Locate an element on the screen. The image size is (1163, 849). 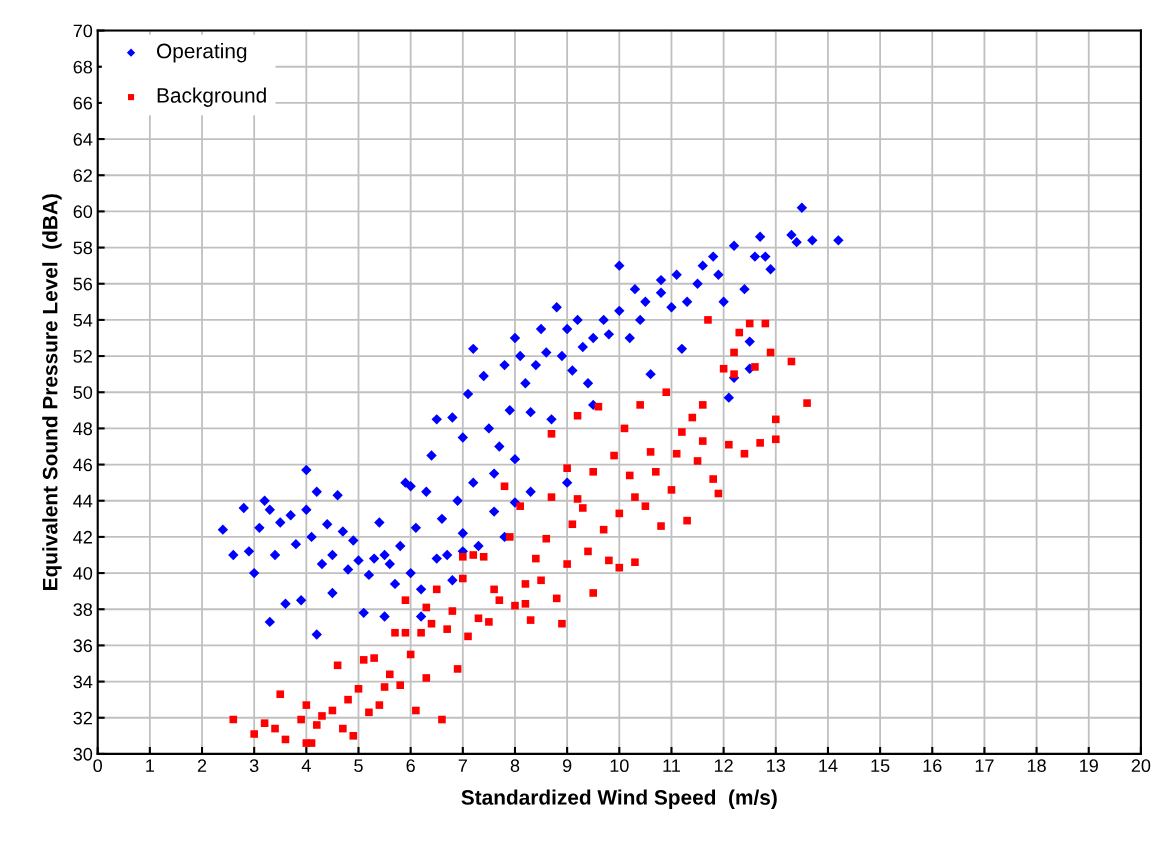
x-tick-label: 7 is located at coordinates (462, 765).